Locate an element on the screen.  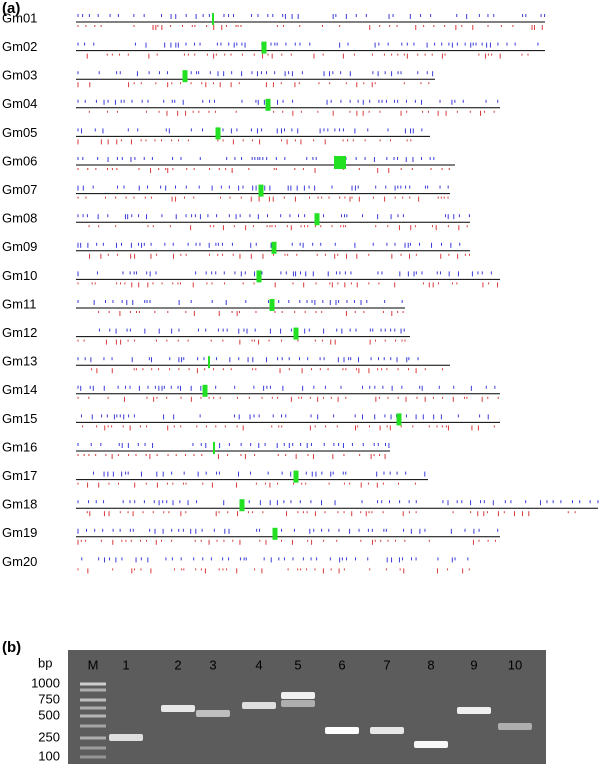
lane-label: 8 is located at coordinates (430, 664).